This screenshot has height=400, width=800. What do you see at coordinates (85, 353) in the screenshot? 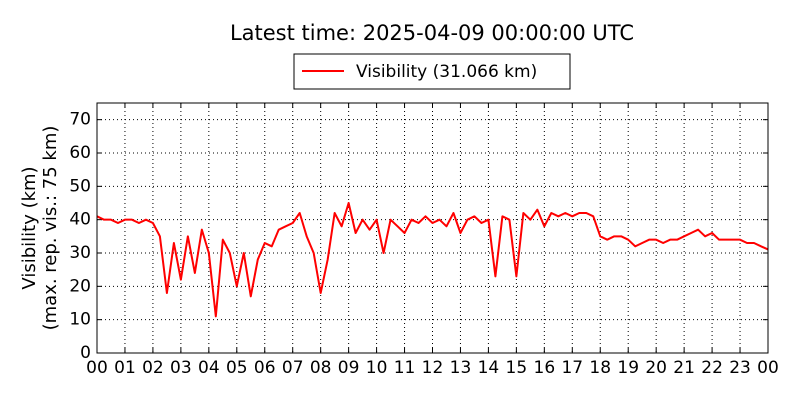
I see `y-tick-label: 0` at bounding box center [85, 353].